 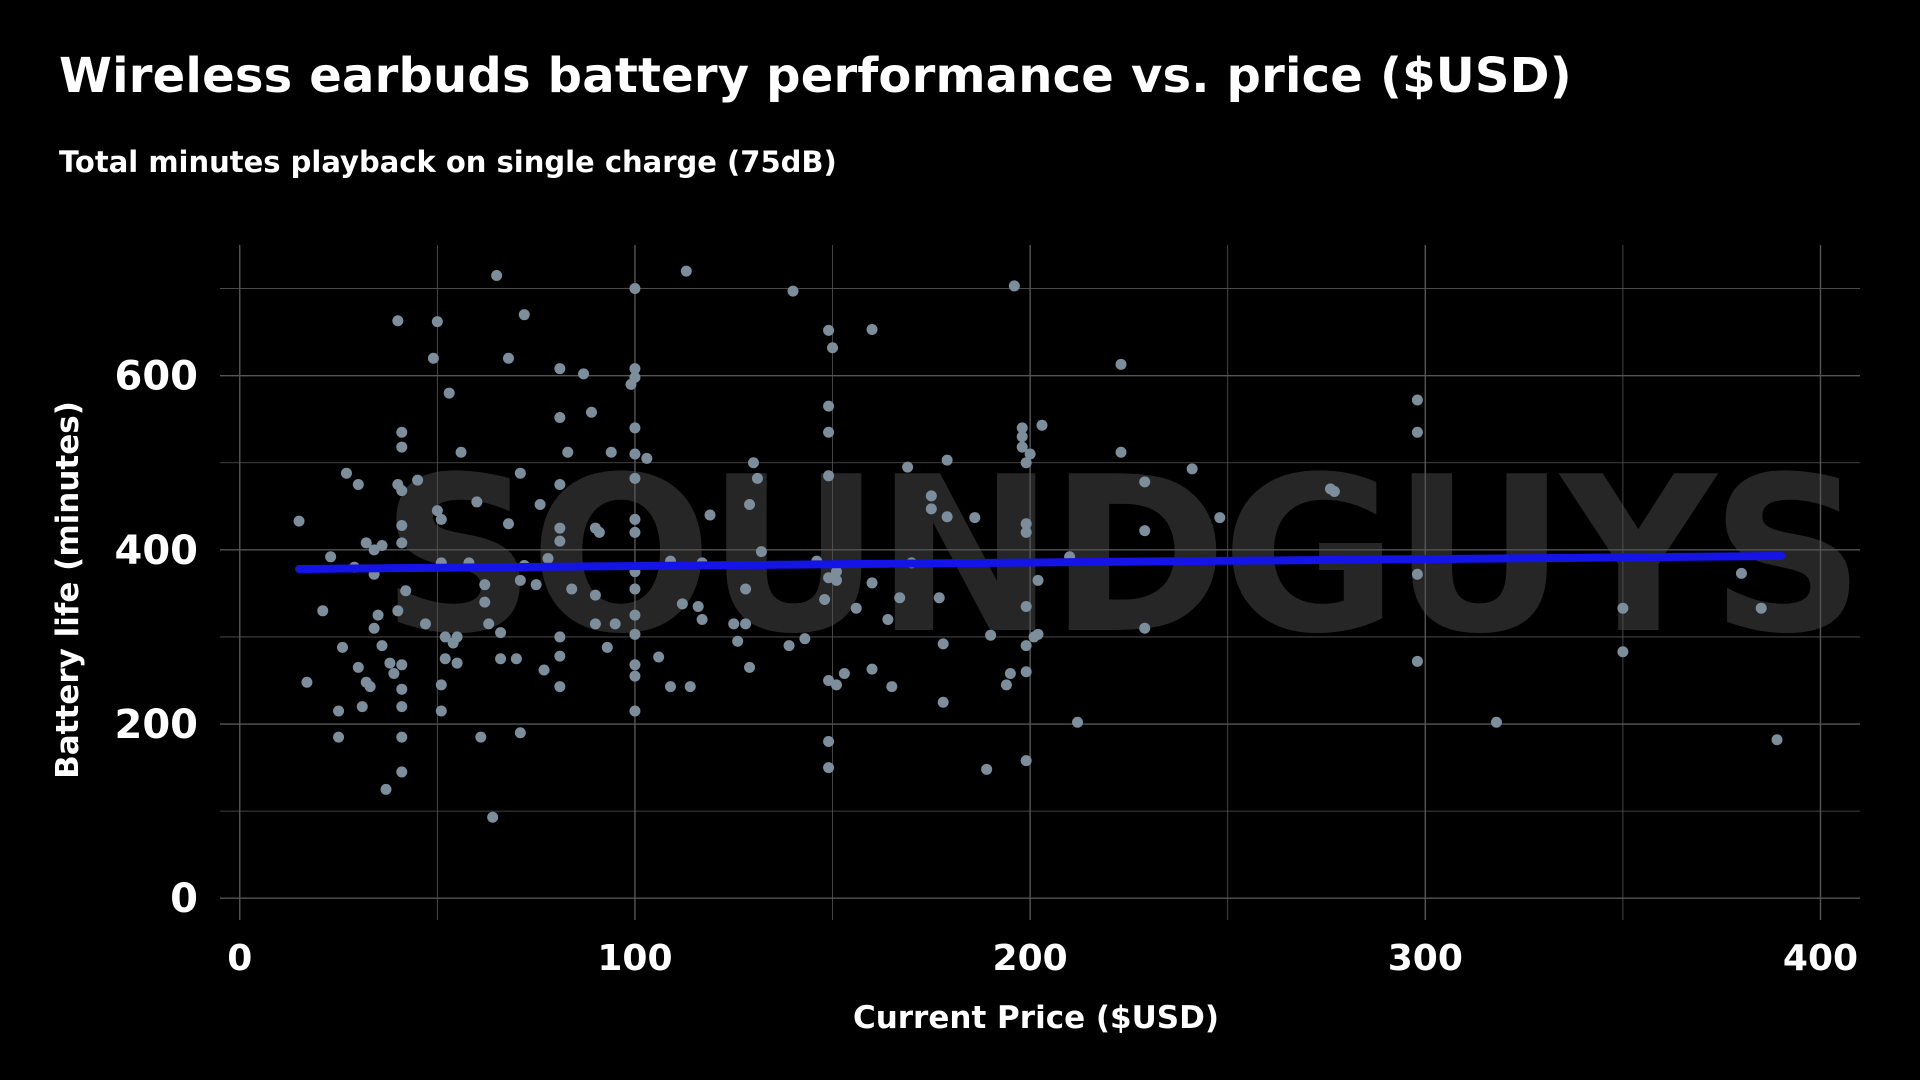 I want to click on x-tick-label: 200, so click(x=1030, y=958).